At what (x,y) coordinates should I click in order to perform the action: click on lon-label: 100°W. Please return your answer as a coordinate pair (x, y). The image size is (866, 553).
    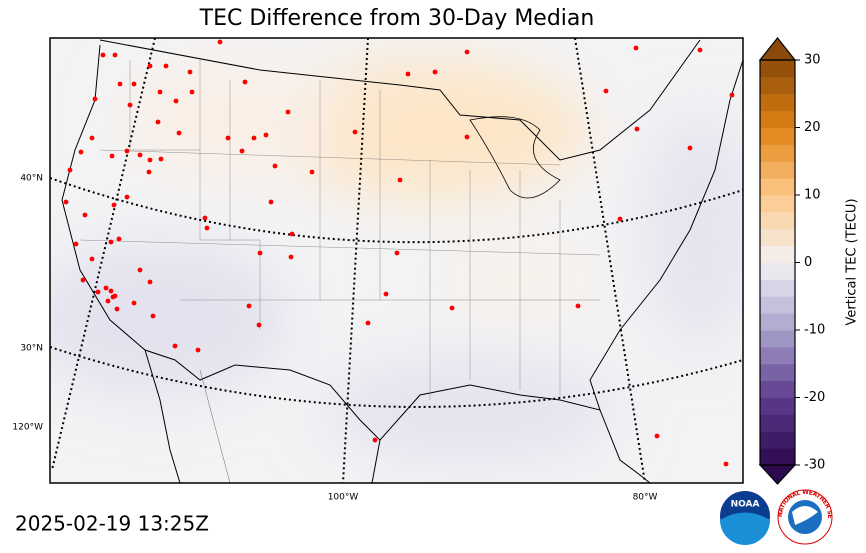
    Looking at the image, I should click on (343, 498).